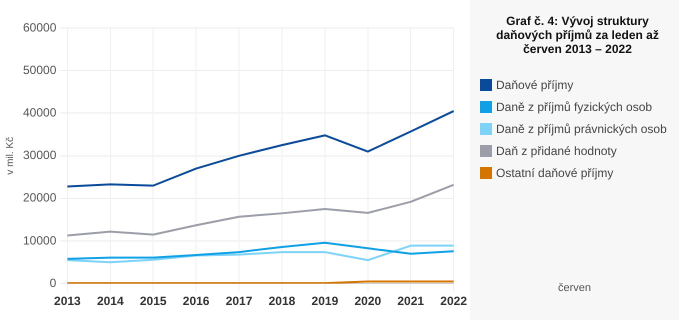 The width and height of the screenshot is (679, 320). Describe the element at coordinates (577, 35) in the screenshot. I see `text: Graf č. 4: Vývoj struktury daňových příjmů za leden až červen 2013 – 2022` at that location.